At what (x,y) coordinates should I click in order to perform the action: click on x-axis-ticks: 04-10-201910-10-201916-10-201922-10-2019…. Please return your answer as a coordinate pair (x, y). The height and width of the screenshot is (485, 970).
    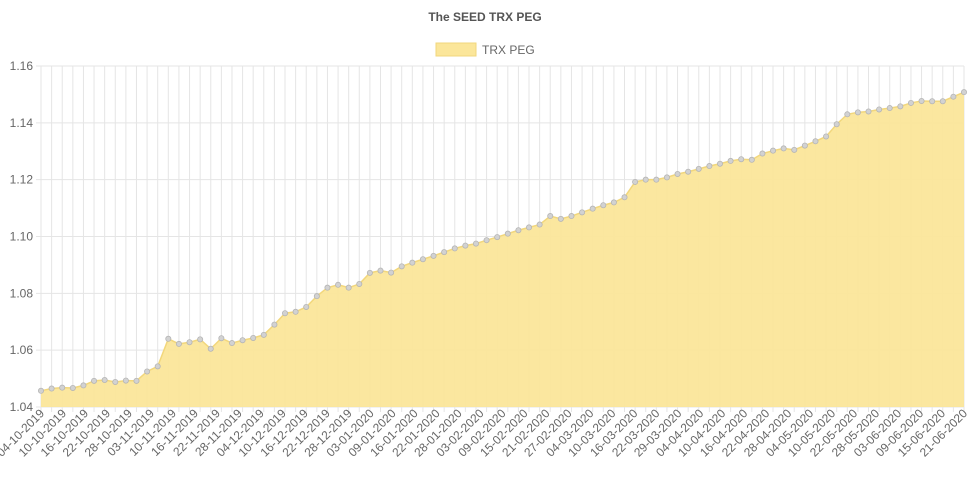
    Looking at the image, I should click on (485, 433).